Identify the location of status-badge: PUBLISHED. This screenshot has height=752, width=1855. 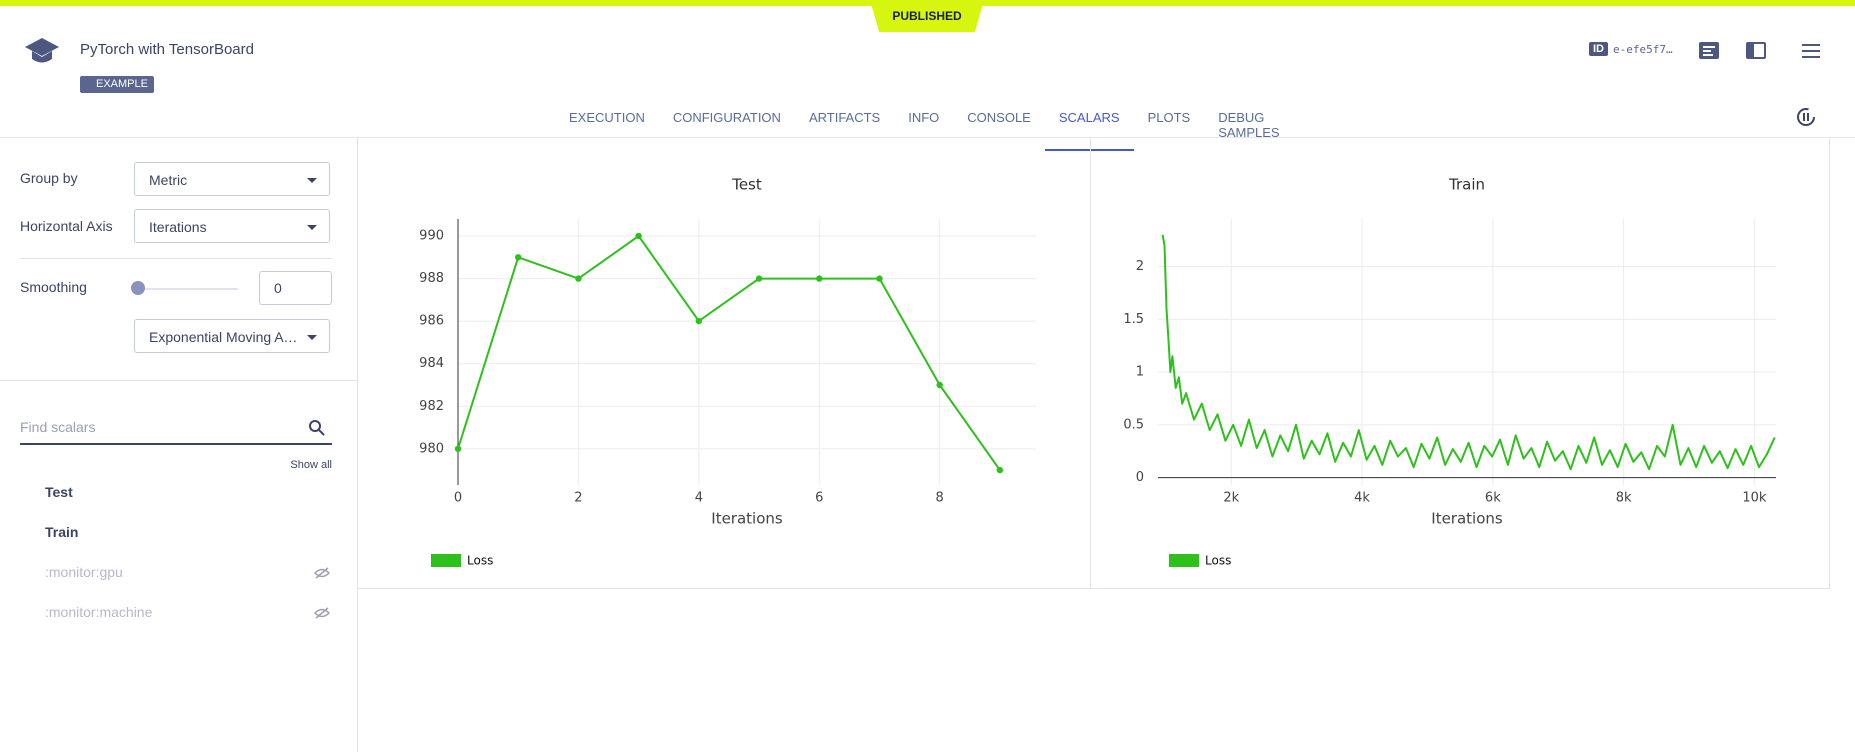
(927, 16).